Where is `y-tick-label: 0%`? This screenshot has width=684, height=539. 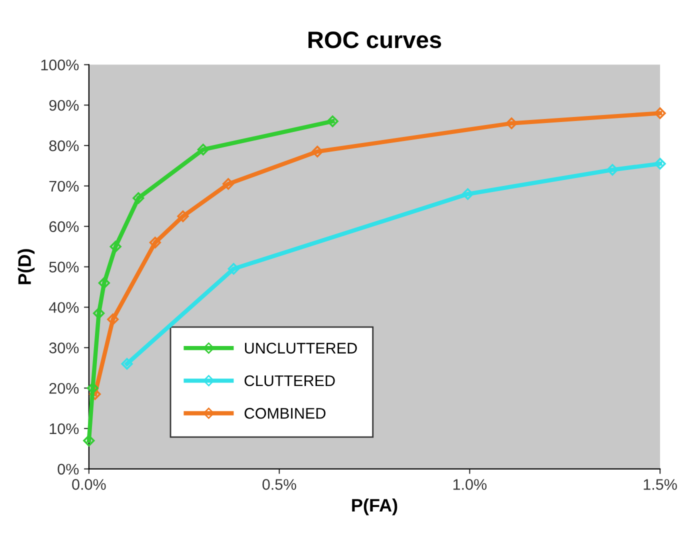 y-tick-label: 0% is located at coordinates (68, 469).